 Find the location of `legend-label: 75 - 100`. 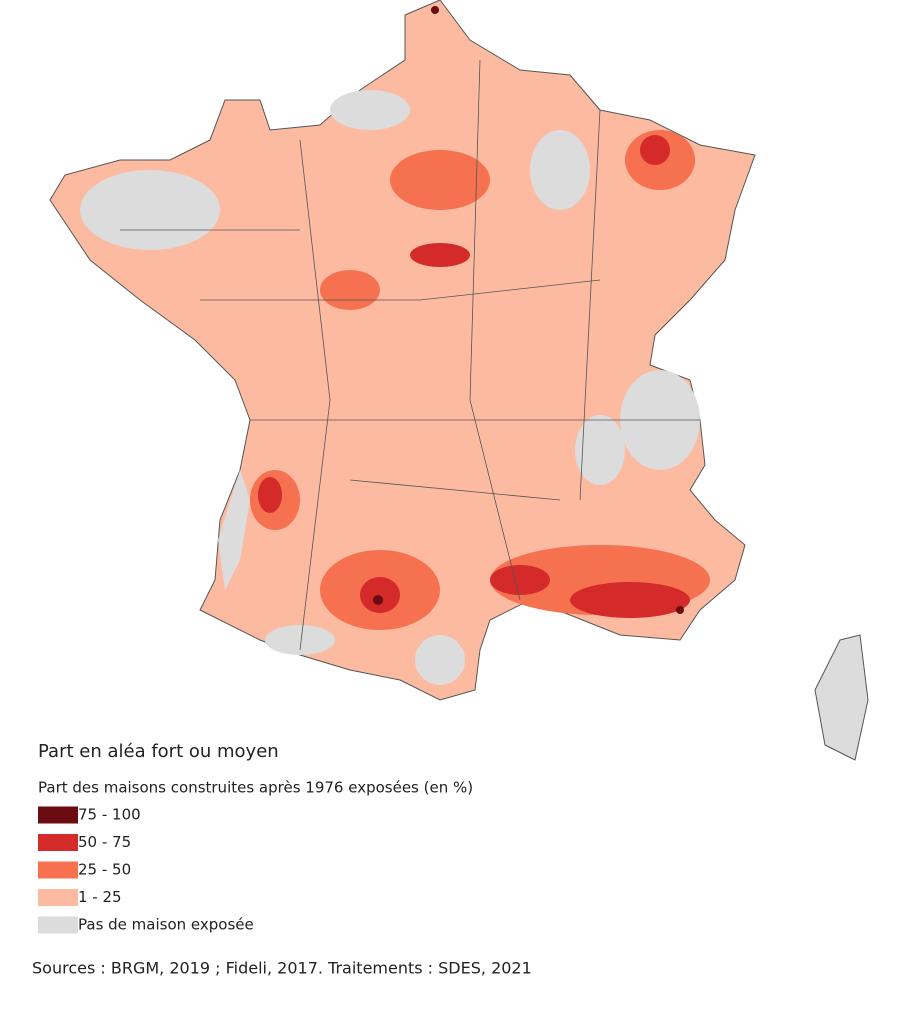

legend-label: 75 - 100 is located at coordinates (109, 815).